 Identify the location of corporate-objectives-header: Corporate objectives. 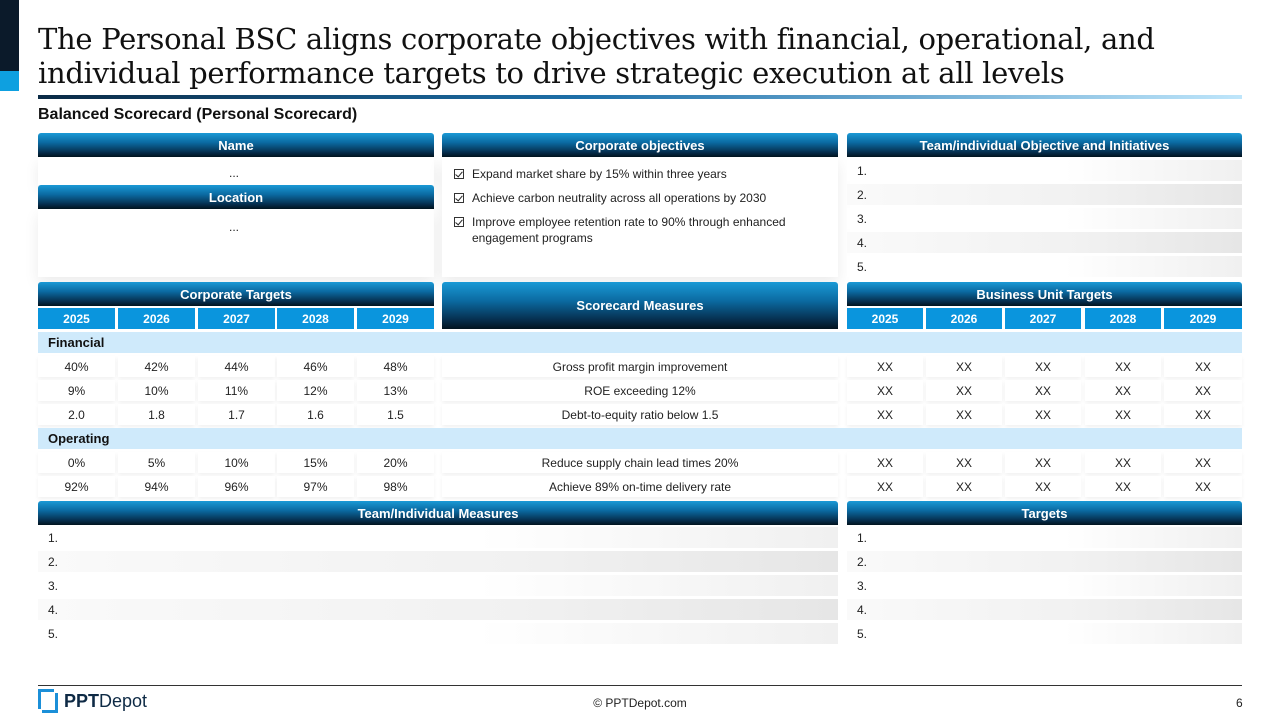
(640, 145).